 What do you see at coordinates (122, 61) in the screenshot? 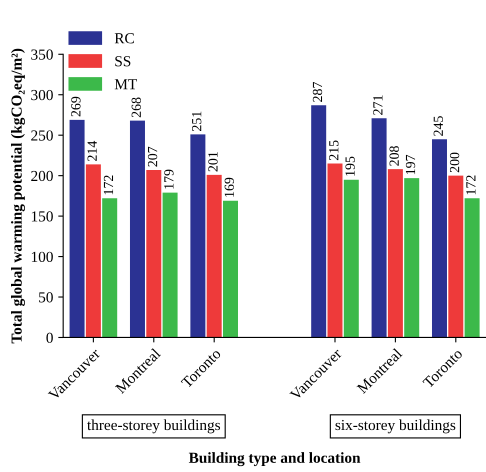
I see `legend-label: SS` at bounding box center [122, 61].